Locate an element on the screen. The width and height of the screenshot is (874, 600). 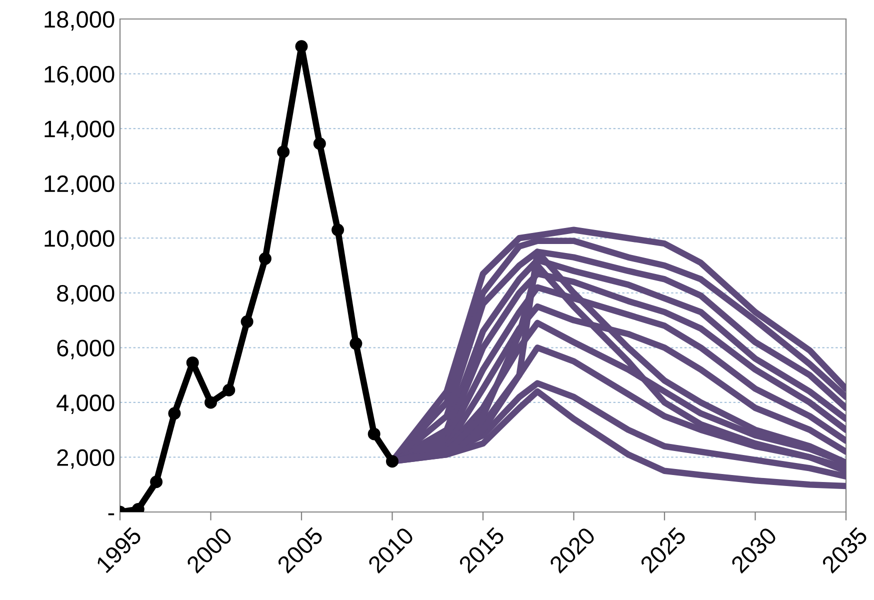
y-tick-label: 4,000 is located at coordinates (85, 404).